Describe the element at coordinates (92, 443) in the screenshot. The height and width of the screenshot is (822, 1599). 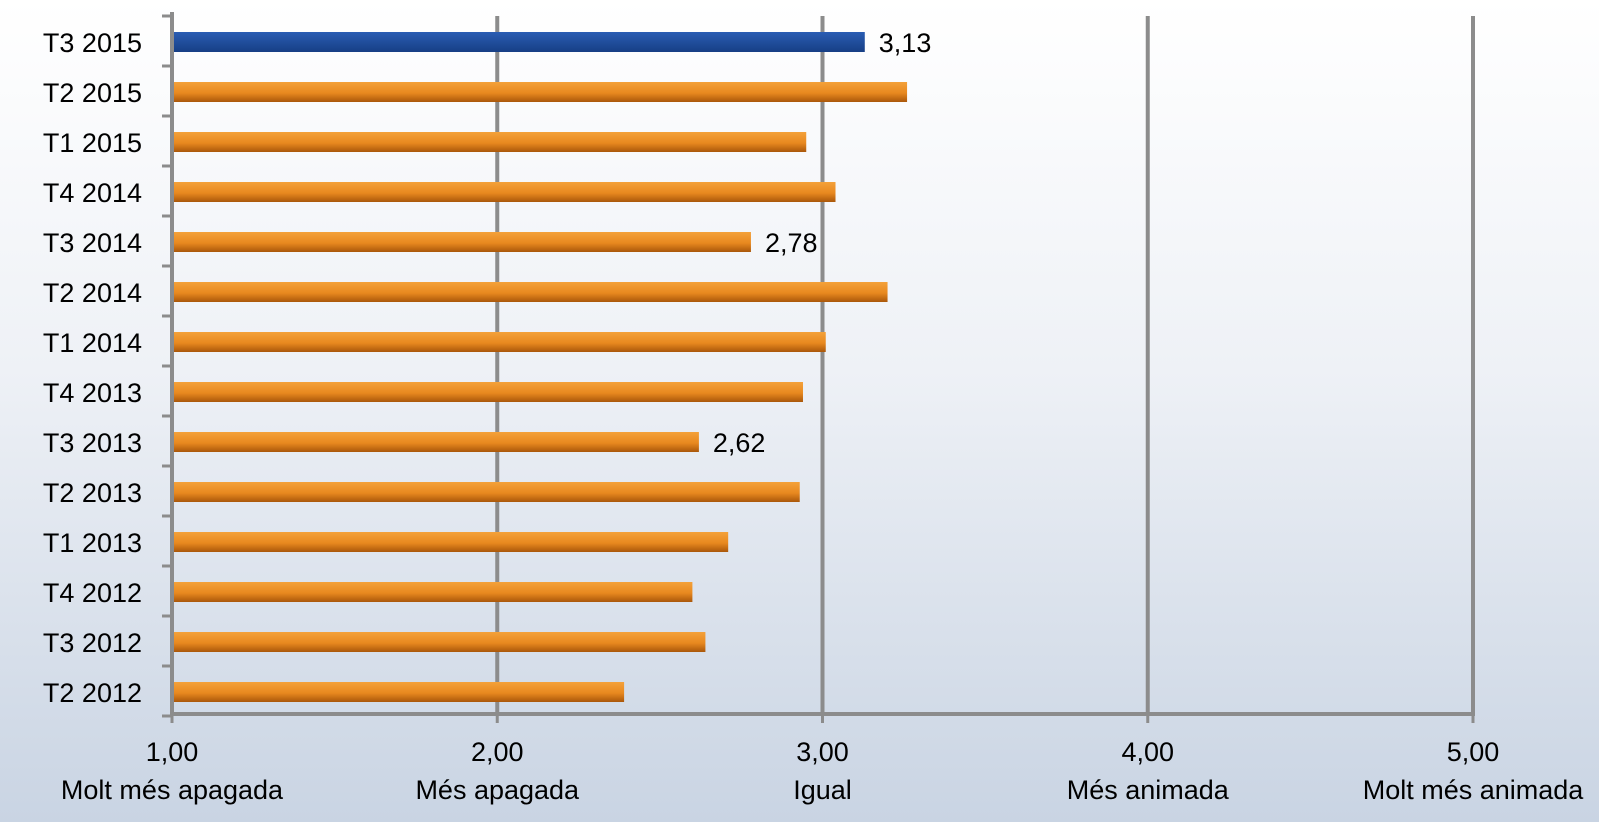
I see `category-label: T3 2013` at that location.